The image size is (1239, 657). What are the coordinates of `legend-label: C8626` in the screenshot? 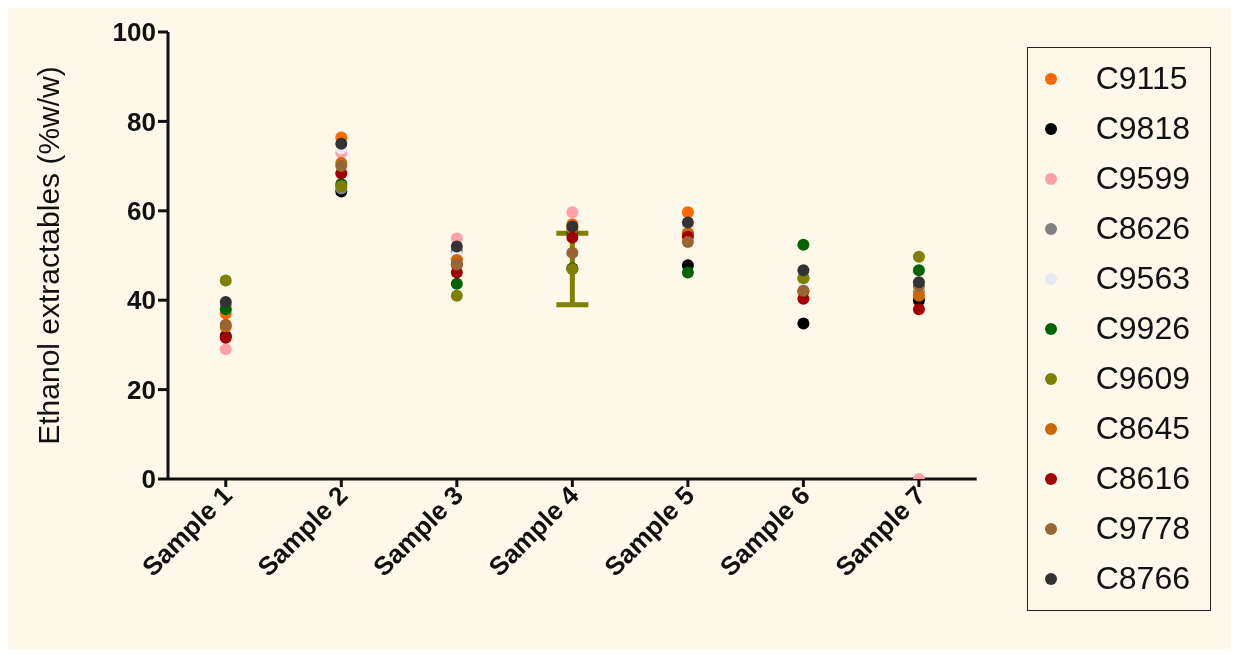 It's located at (1142, 228).